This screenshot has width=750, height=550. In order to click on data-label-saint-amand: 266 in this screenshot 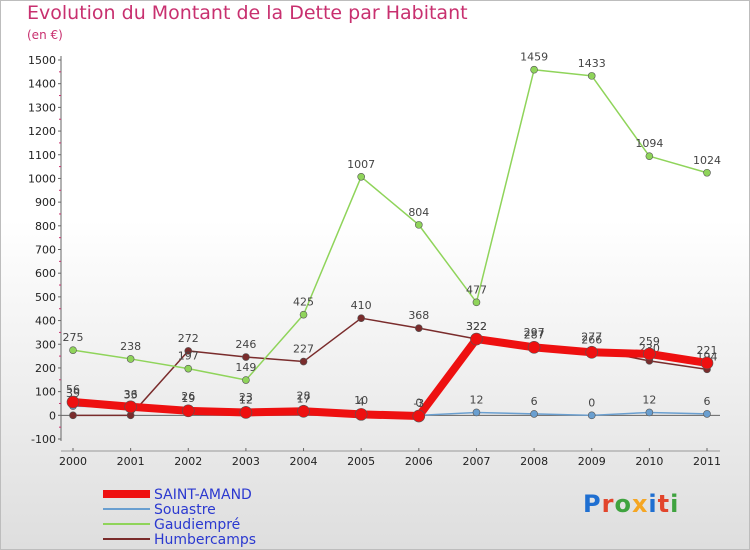, I will do `click(591, 339)`.